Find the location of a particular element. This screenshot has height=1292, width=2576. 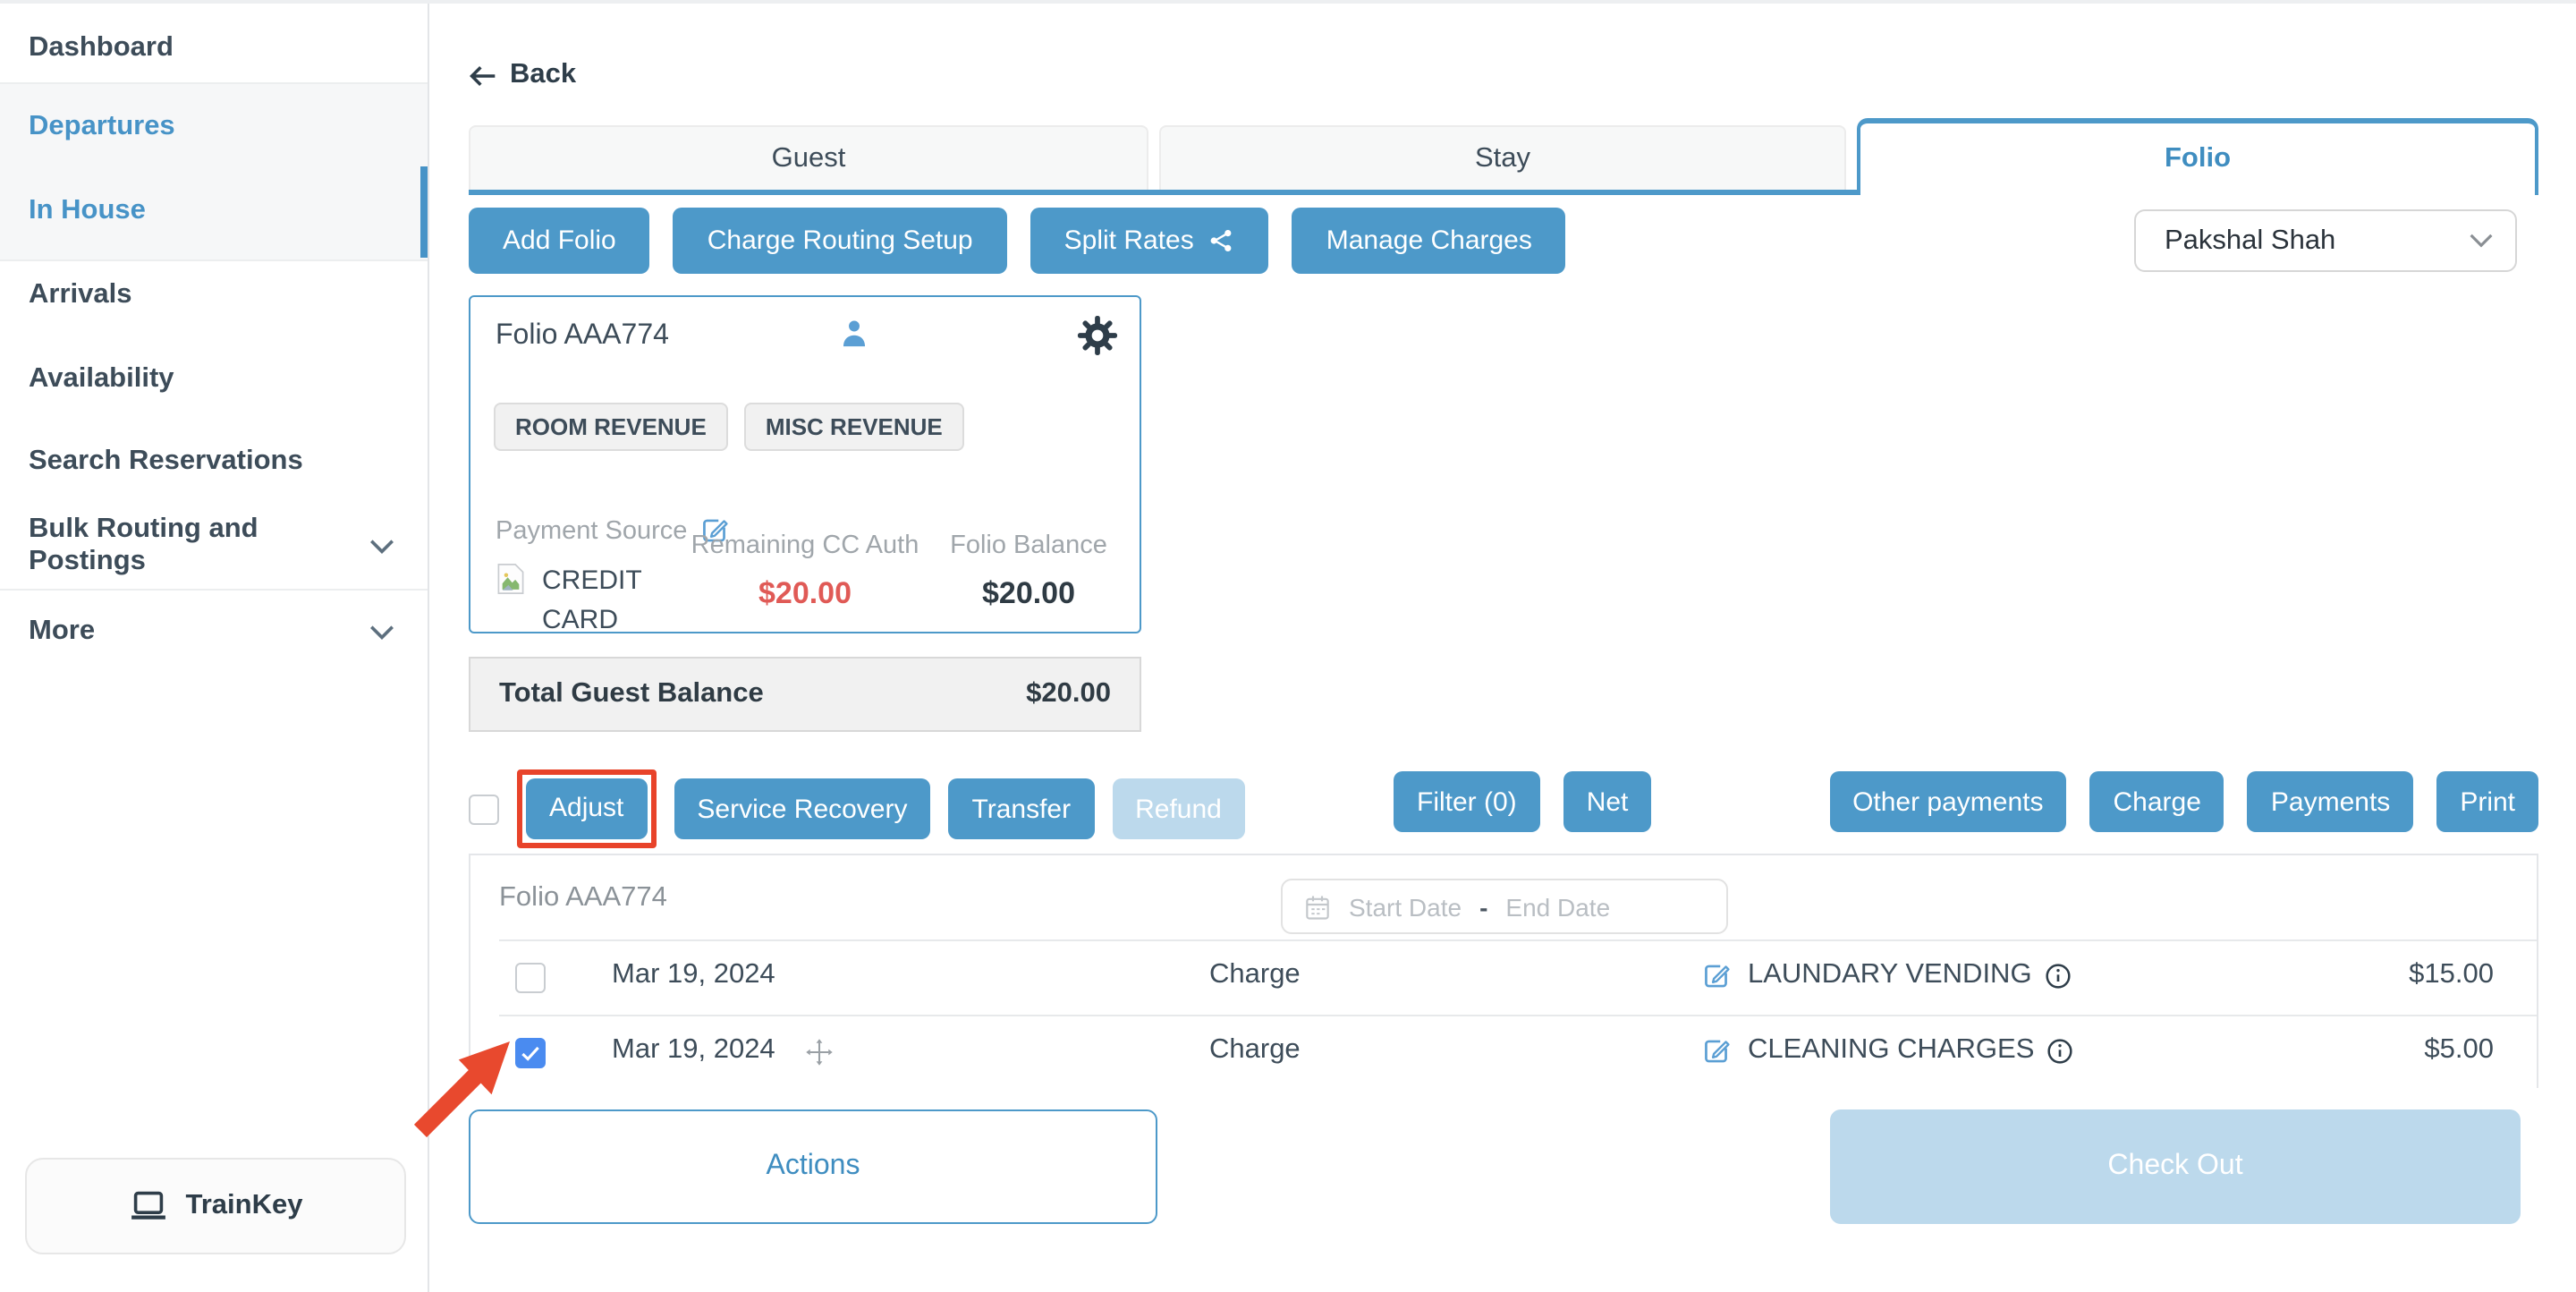

sidebar-item-availability: Availability is located at coordinates (214, 380).